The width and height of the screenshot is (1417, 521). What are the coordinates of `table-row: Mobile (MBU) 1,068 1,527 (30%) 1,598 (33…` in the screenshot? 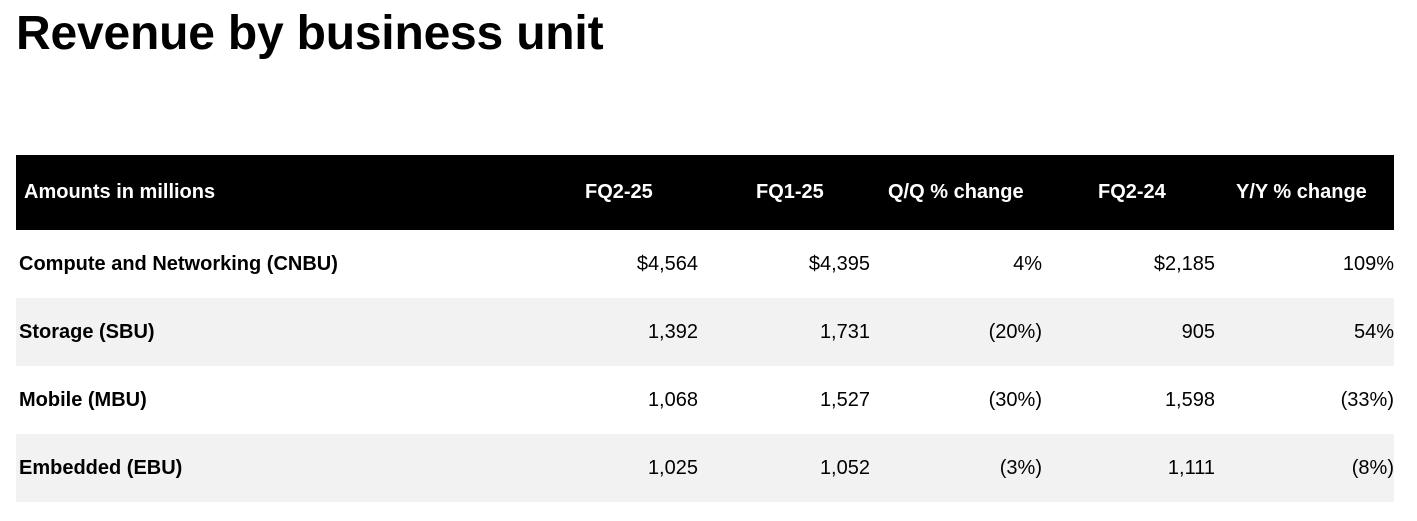 It's located at (705, 400).